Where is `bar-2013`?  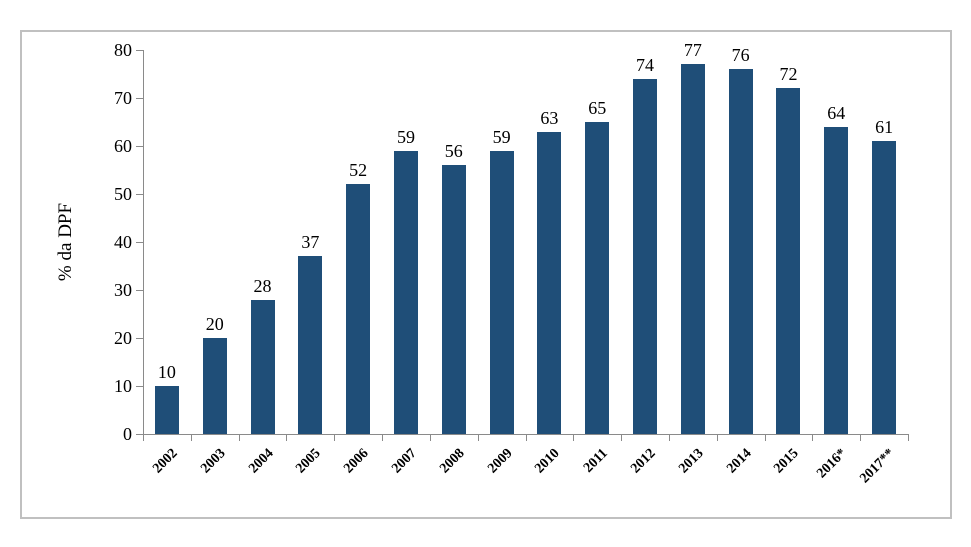 bar-2013 is located at coordinates (692, 249).